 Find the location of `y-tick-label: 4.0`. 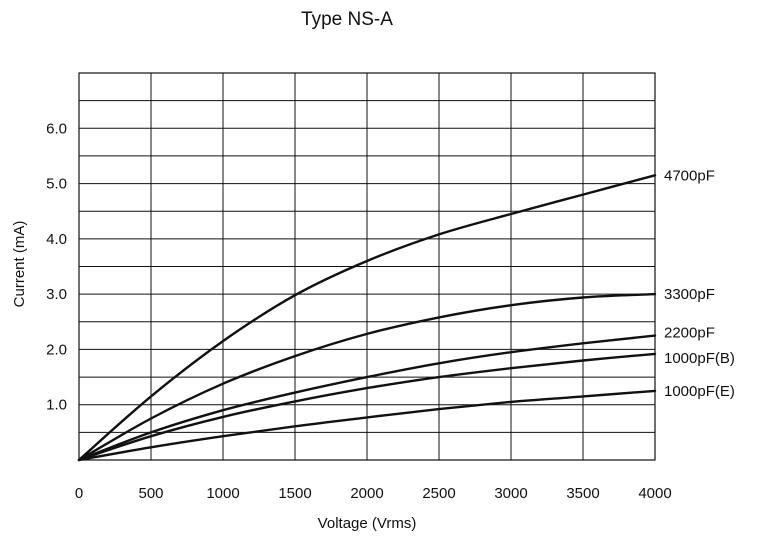

y-tick-label: 4.0 is located at coordinates (56, 239).